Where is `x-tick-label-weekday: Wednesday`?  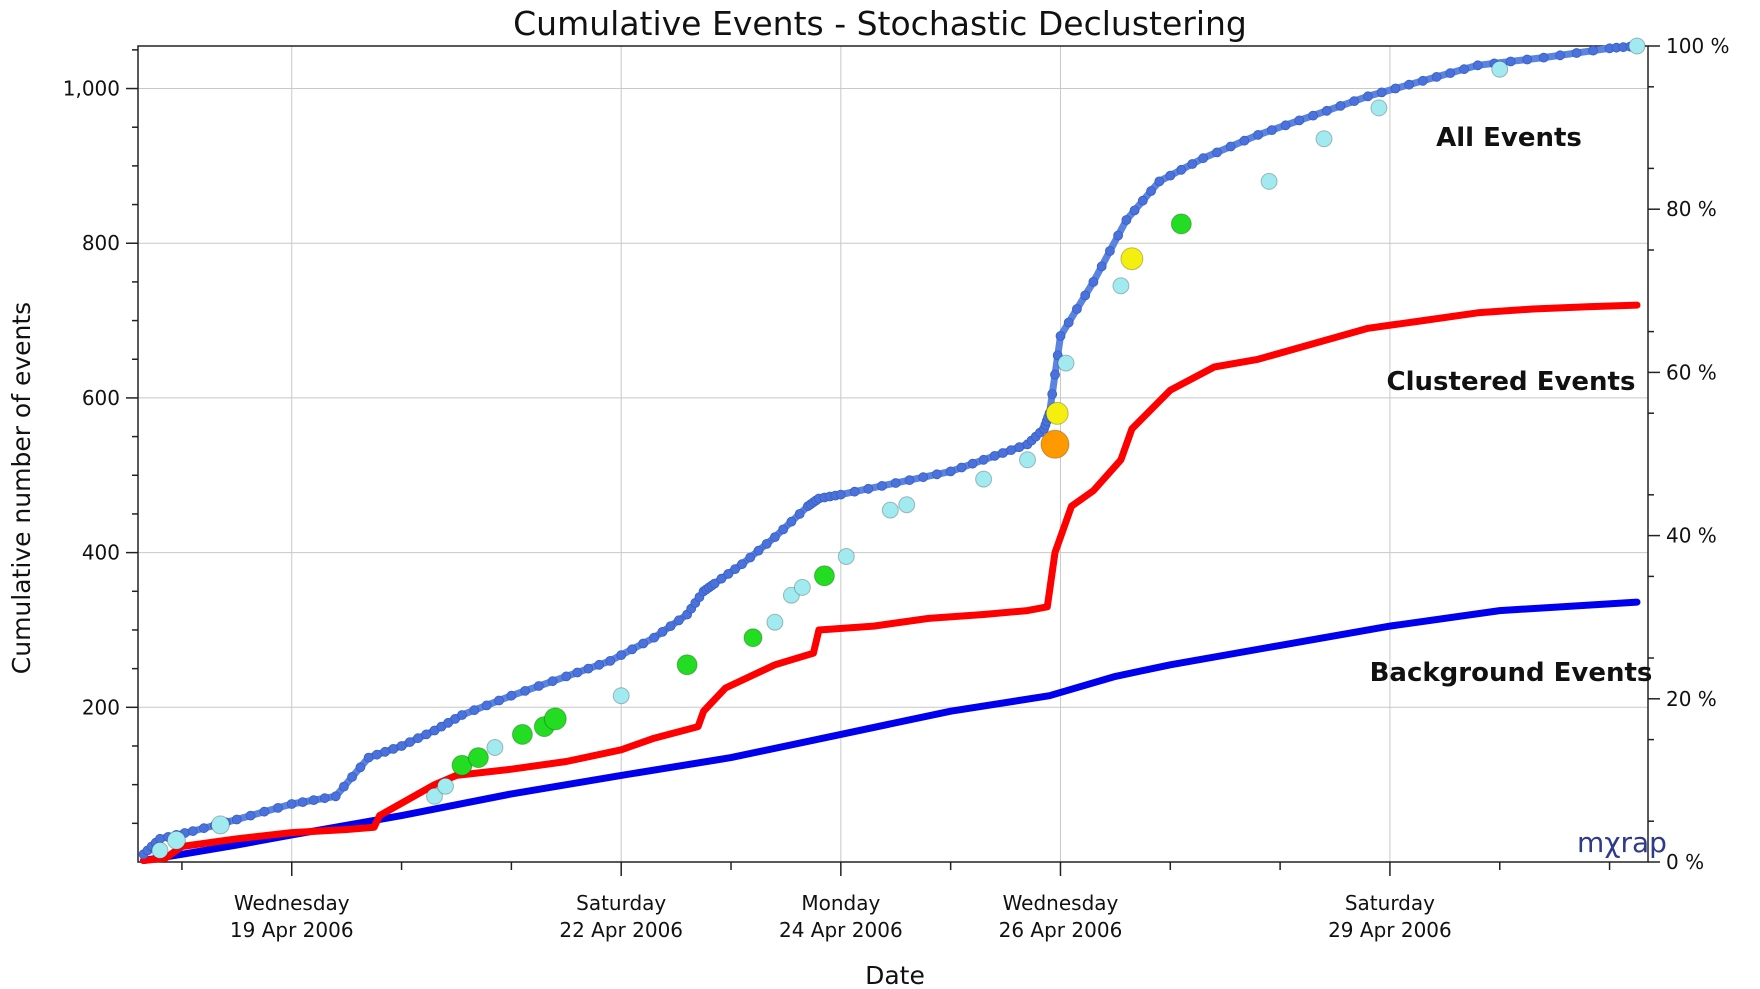
x-tick-label-weekday: Wednesday is located at coordinates (292, 903).